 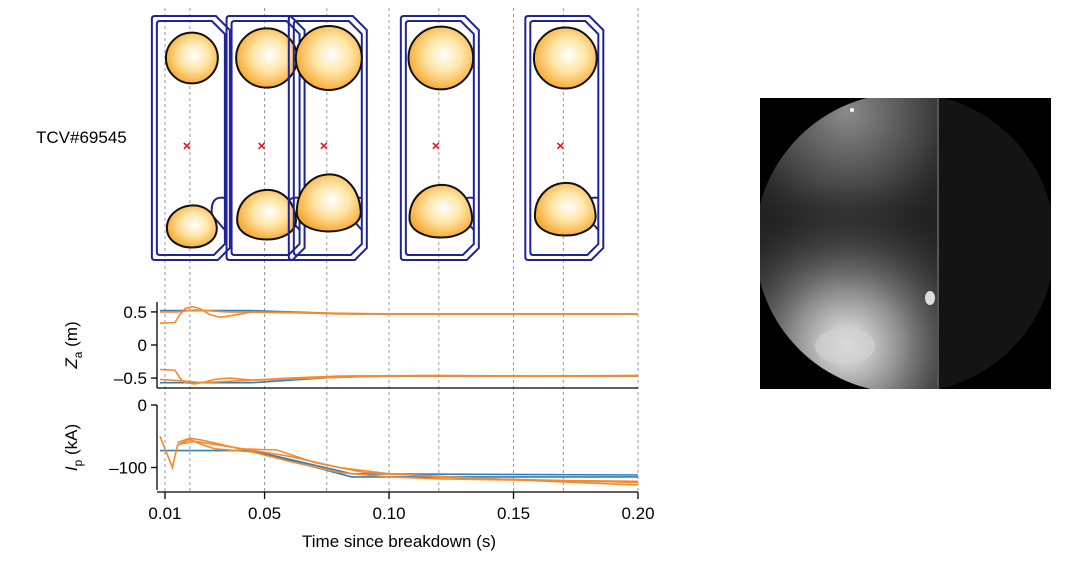 What do you see at coordinates (513, 513) in the screenshot?
I see `x-tick-label: 0.15` at bounding box center [513, 513].